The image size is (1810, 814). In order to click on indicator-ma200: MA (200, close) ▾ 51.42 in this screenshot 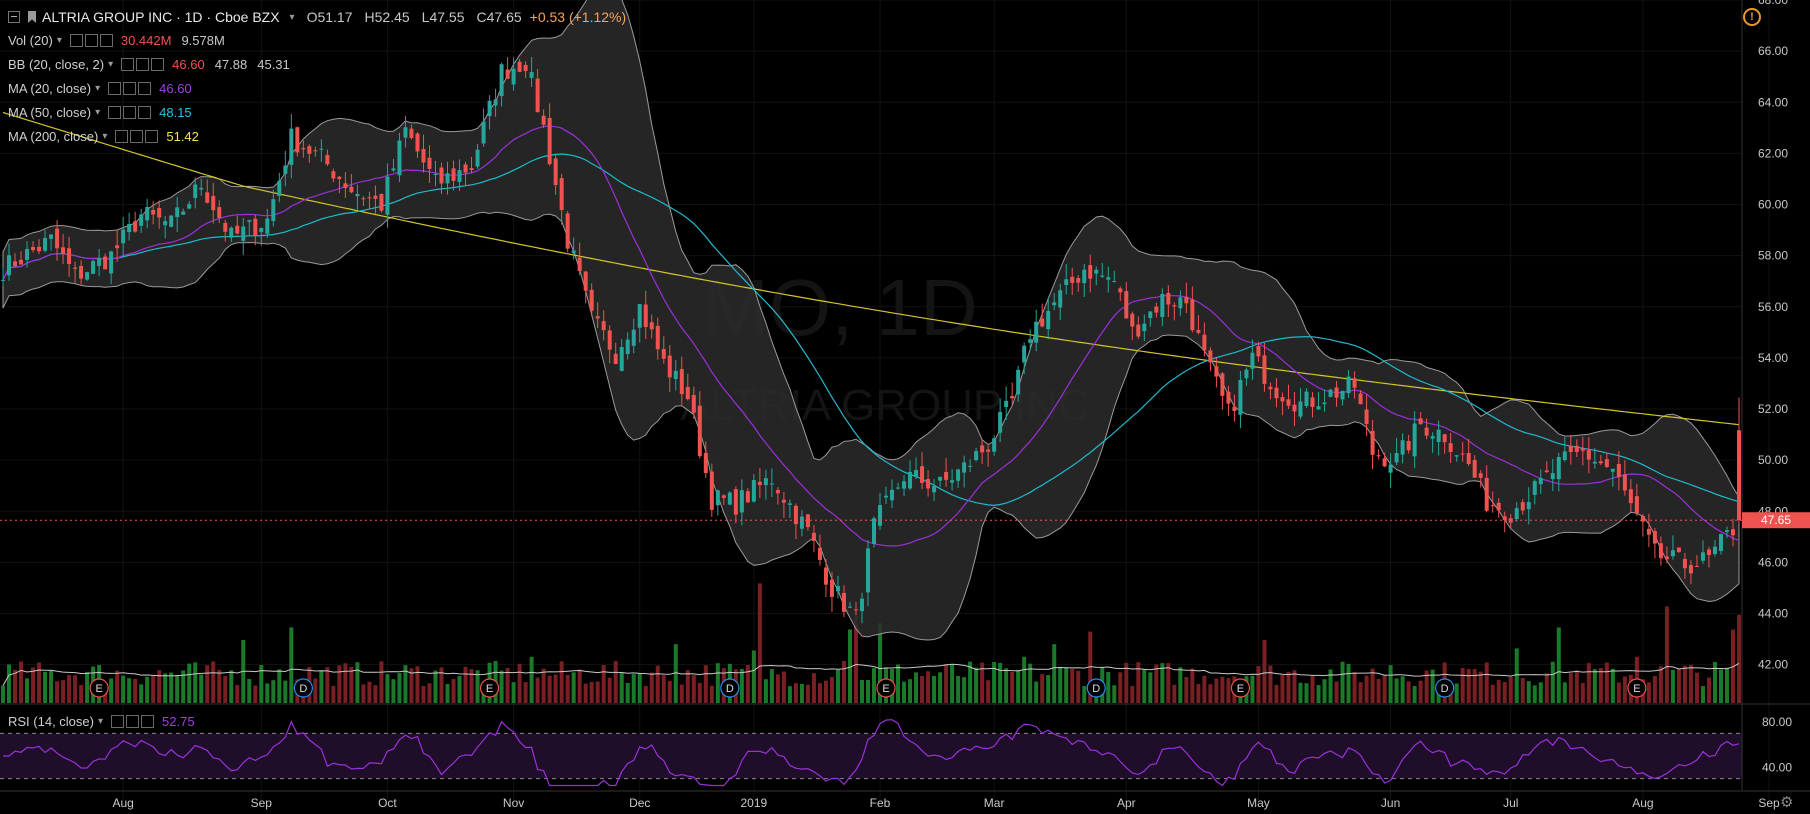, I will do `click(108, 136)`.